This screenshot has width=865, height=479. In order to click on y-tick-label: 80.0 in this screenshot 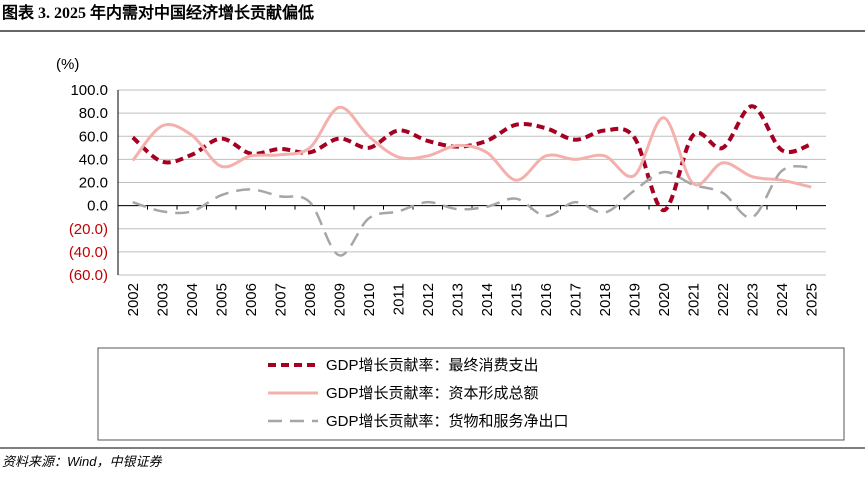, I will do `click(93, 113)`.